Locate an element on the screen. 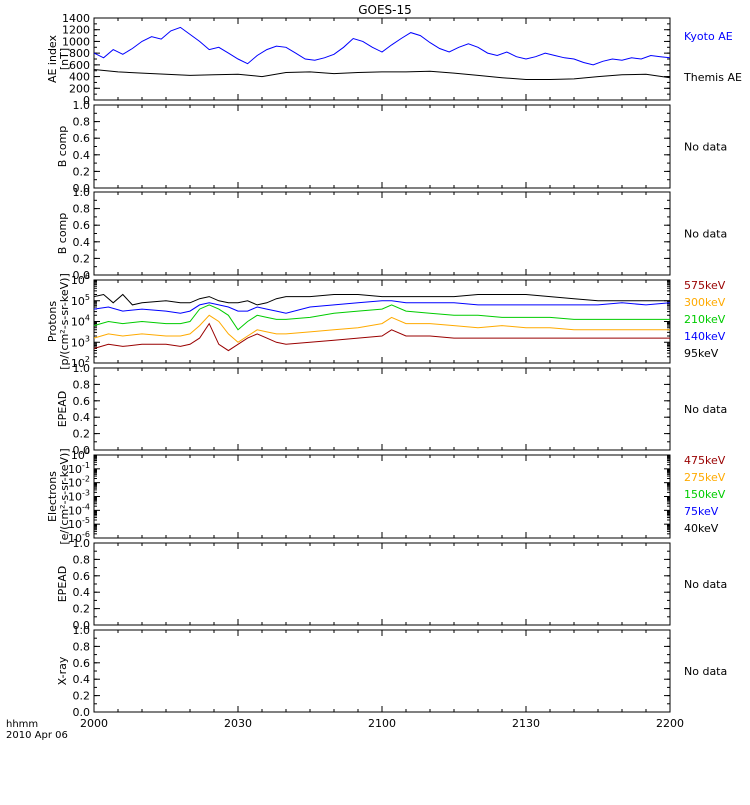 Image resolution: width=750 pixels, height=805 pixels. panel-epead2: 0.0 0.2 0.4 0.6 0.8 1.0 EPEAD No data is located at coordinates (391, 584).